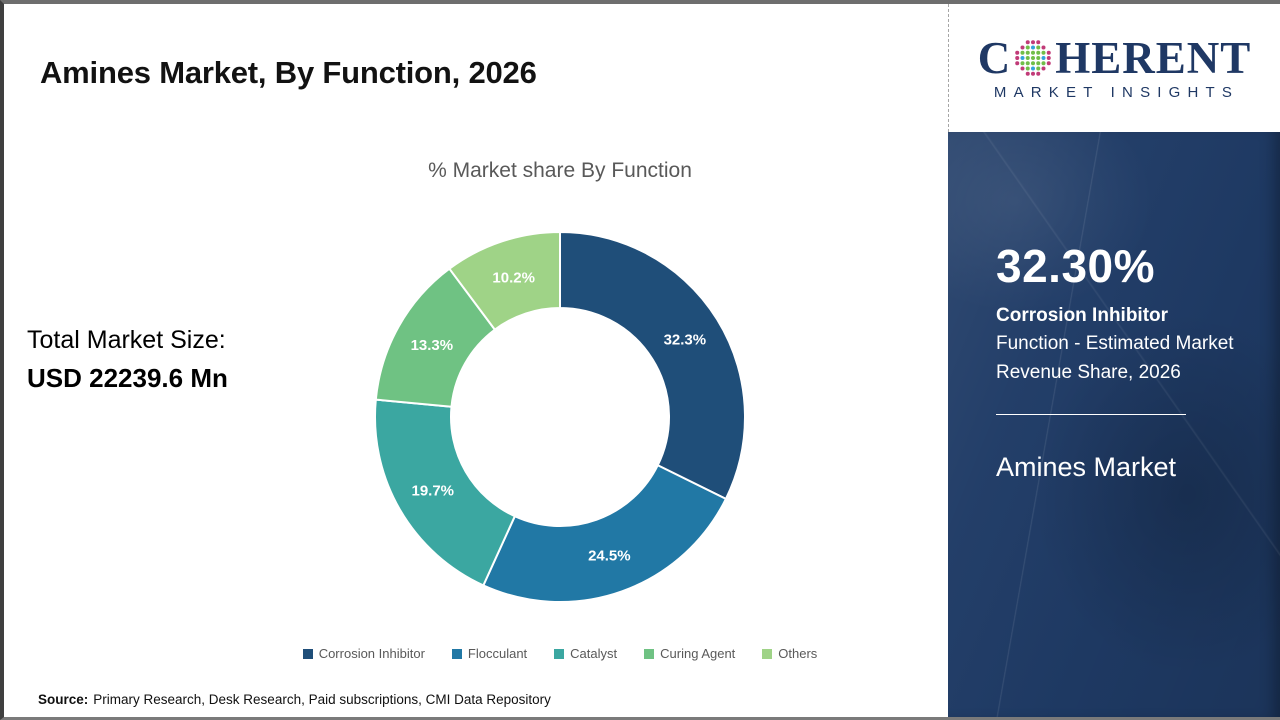  What do you see at coordinates (513, 277) in the screenshot?
I see `donut-slice-label: 10.2%` at bounding box center [513, 277].